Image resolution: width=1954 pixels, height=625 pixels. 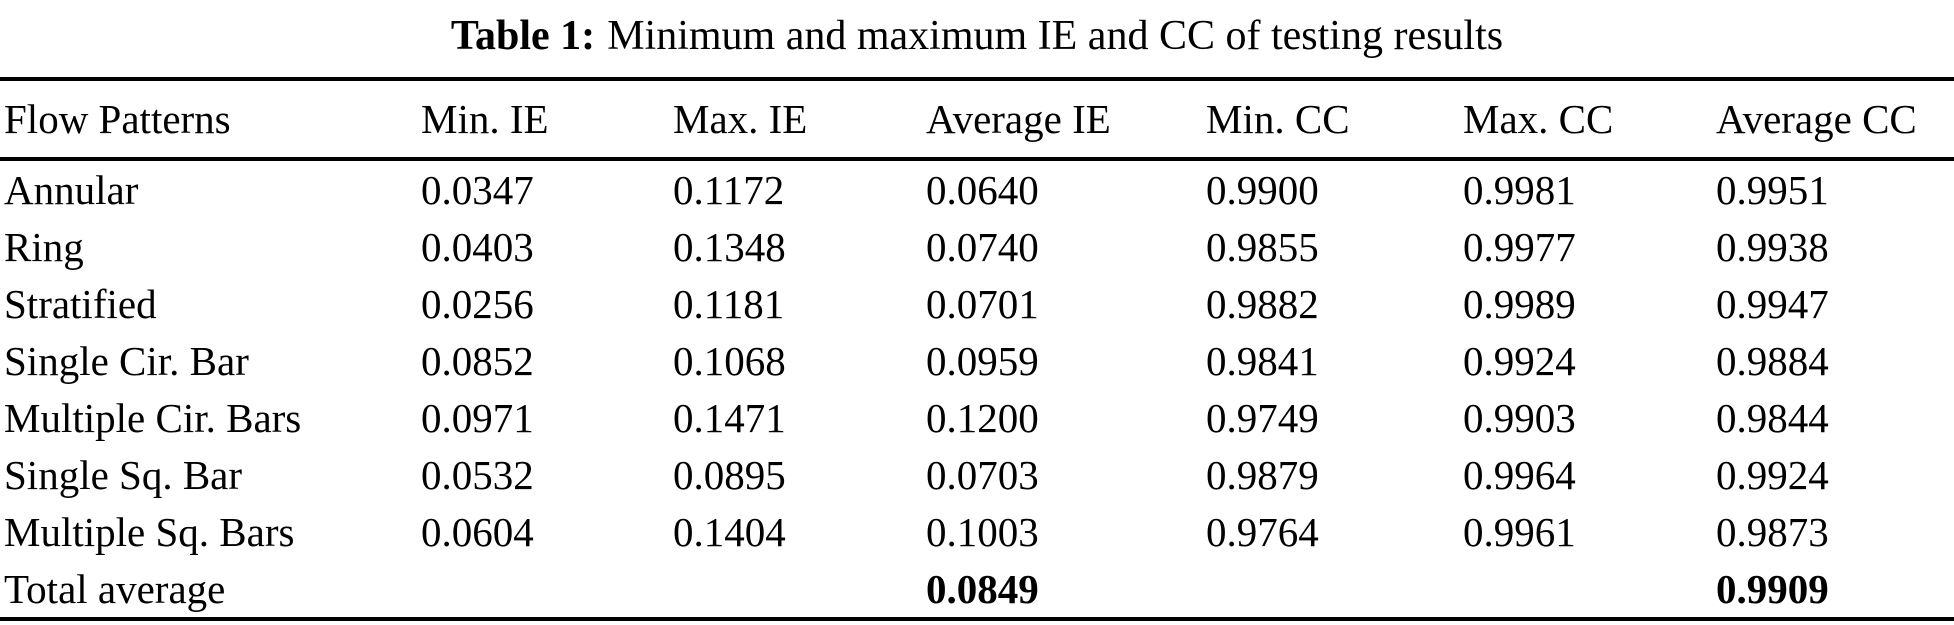 I want to click on flow-pattern-cell: Multiple Sq. Bars, so click(x=149, y=531).